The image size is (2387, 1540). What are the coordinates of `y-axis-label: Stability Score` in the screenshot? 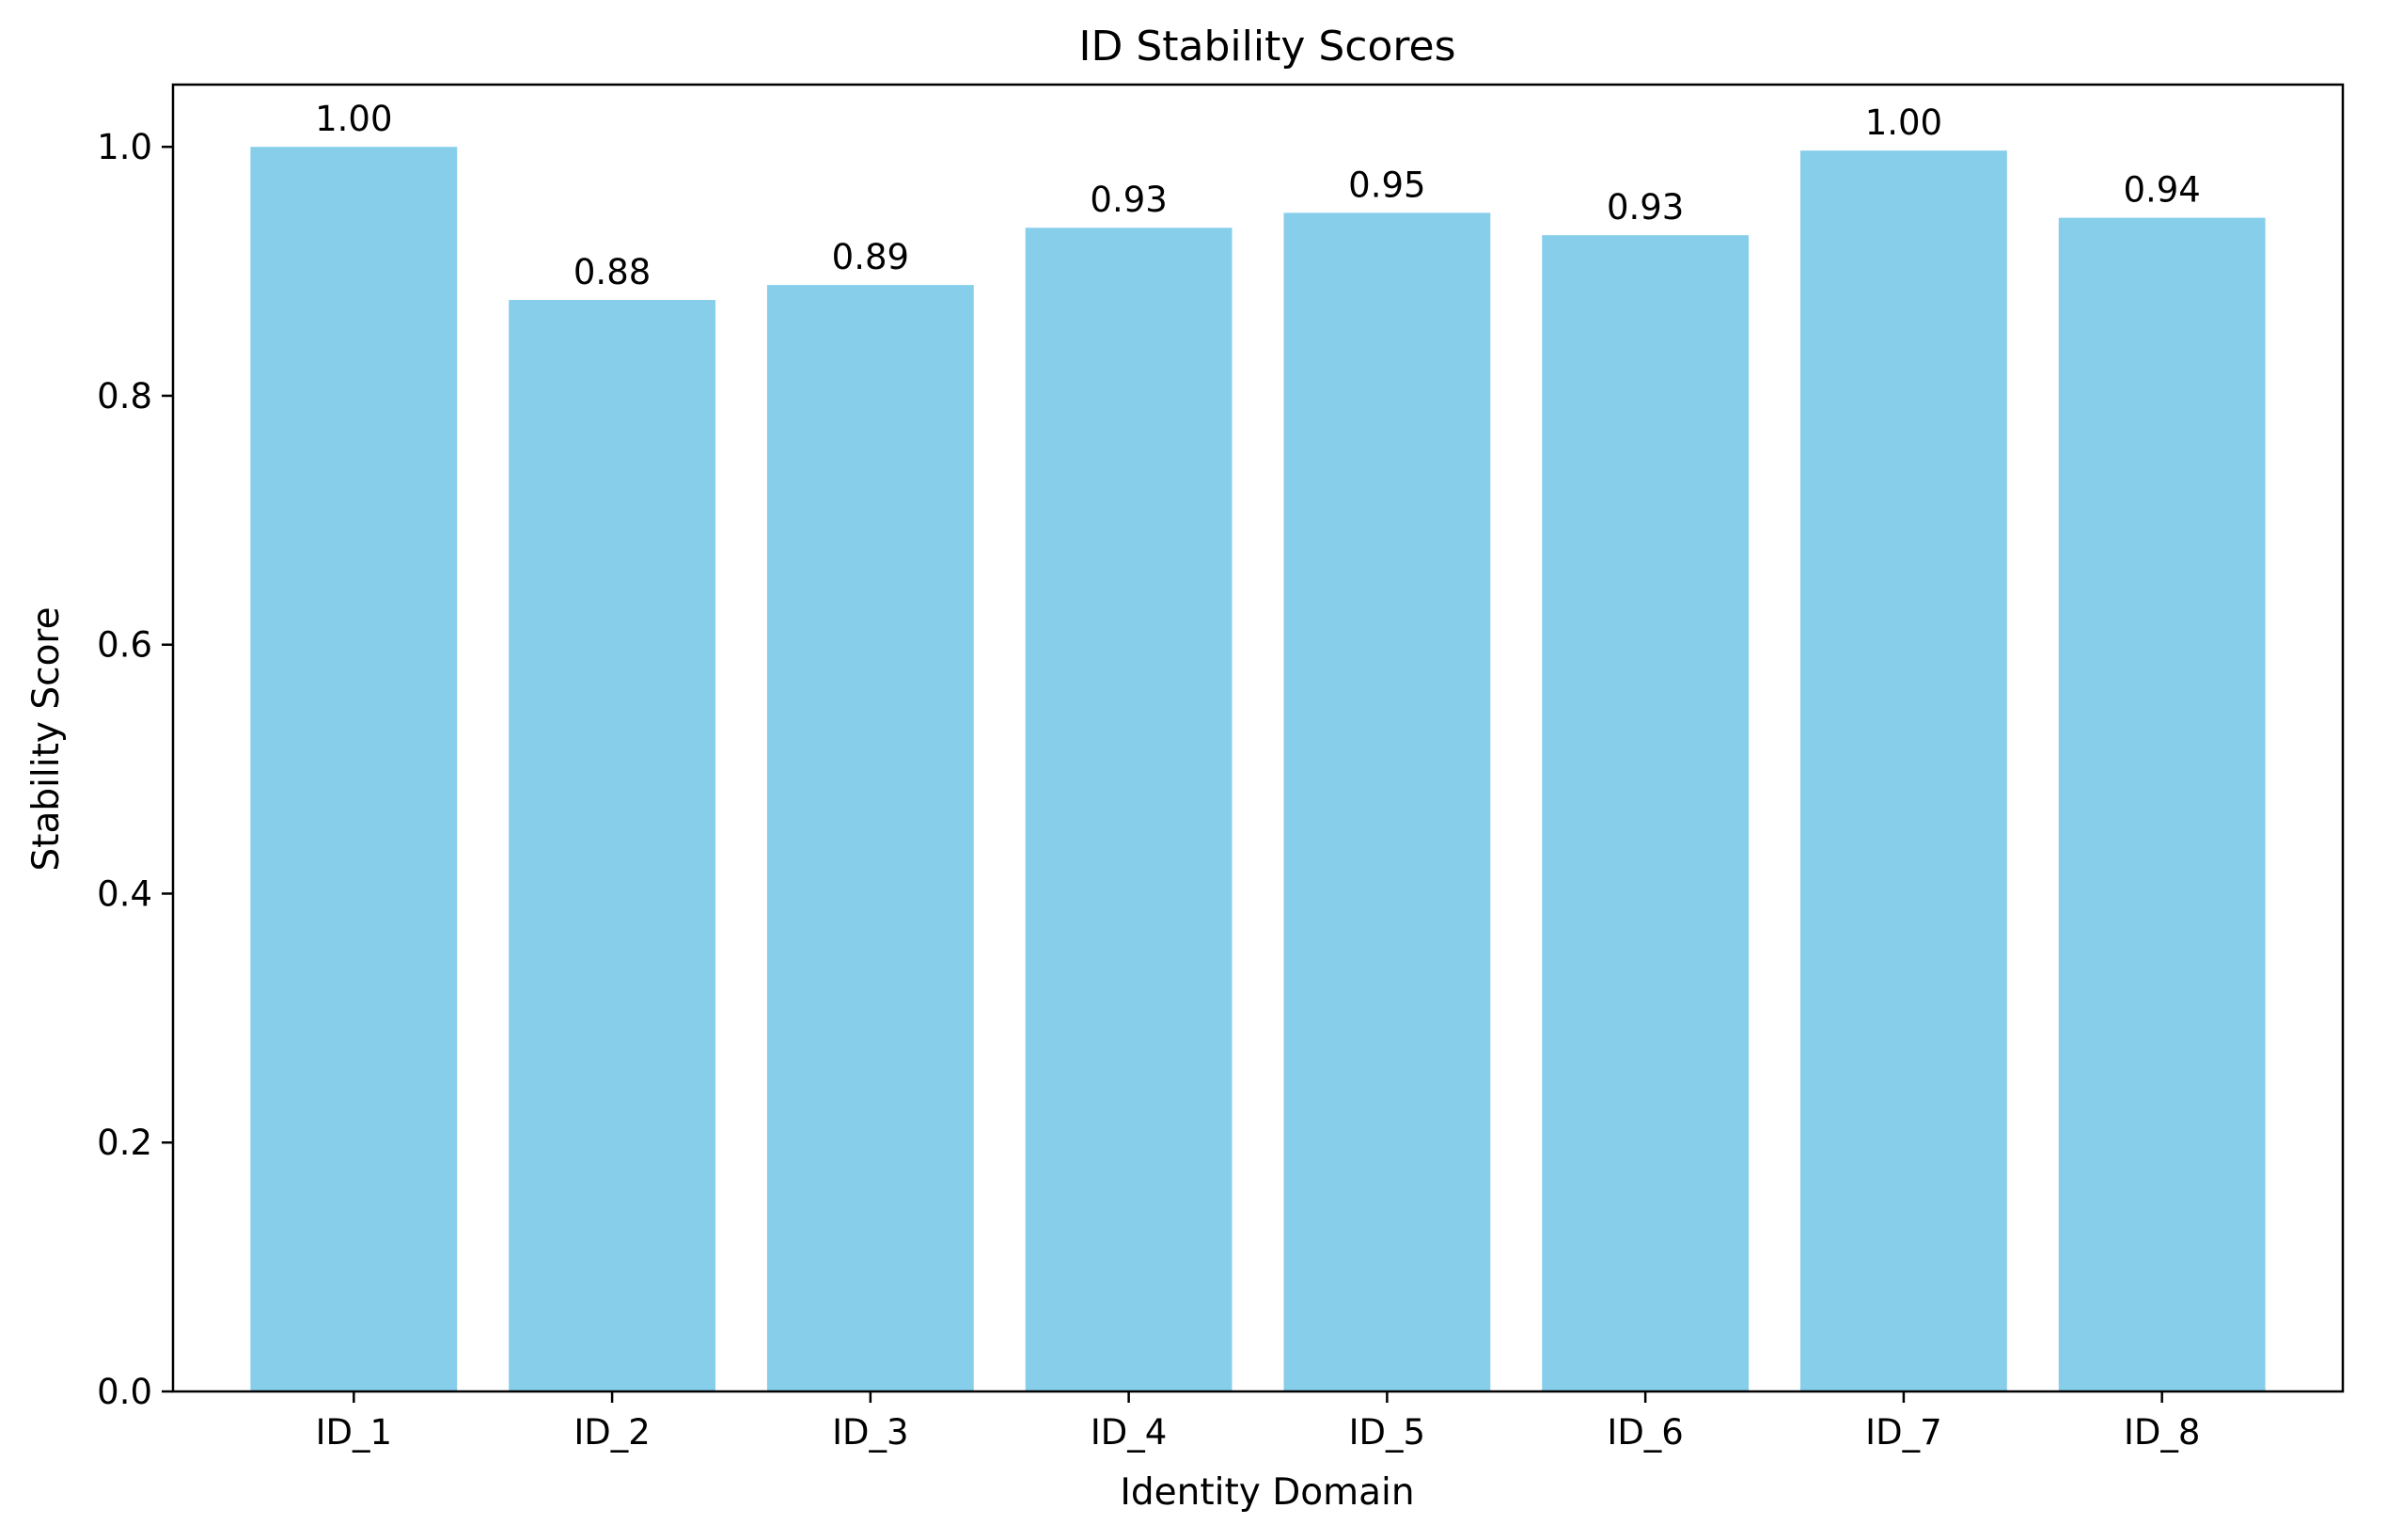 It's located at (46, 738).